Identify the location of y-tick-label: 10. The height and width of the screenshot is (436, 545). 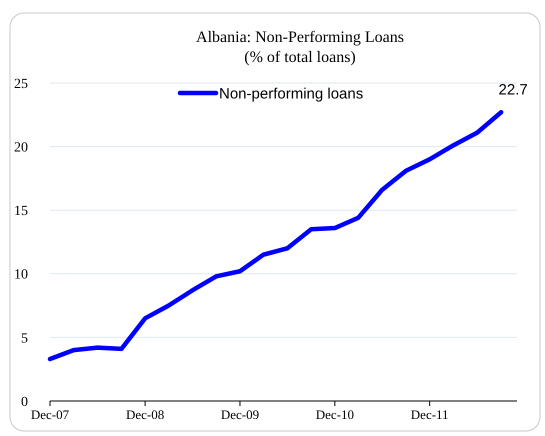
(21, 275).